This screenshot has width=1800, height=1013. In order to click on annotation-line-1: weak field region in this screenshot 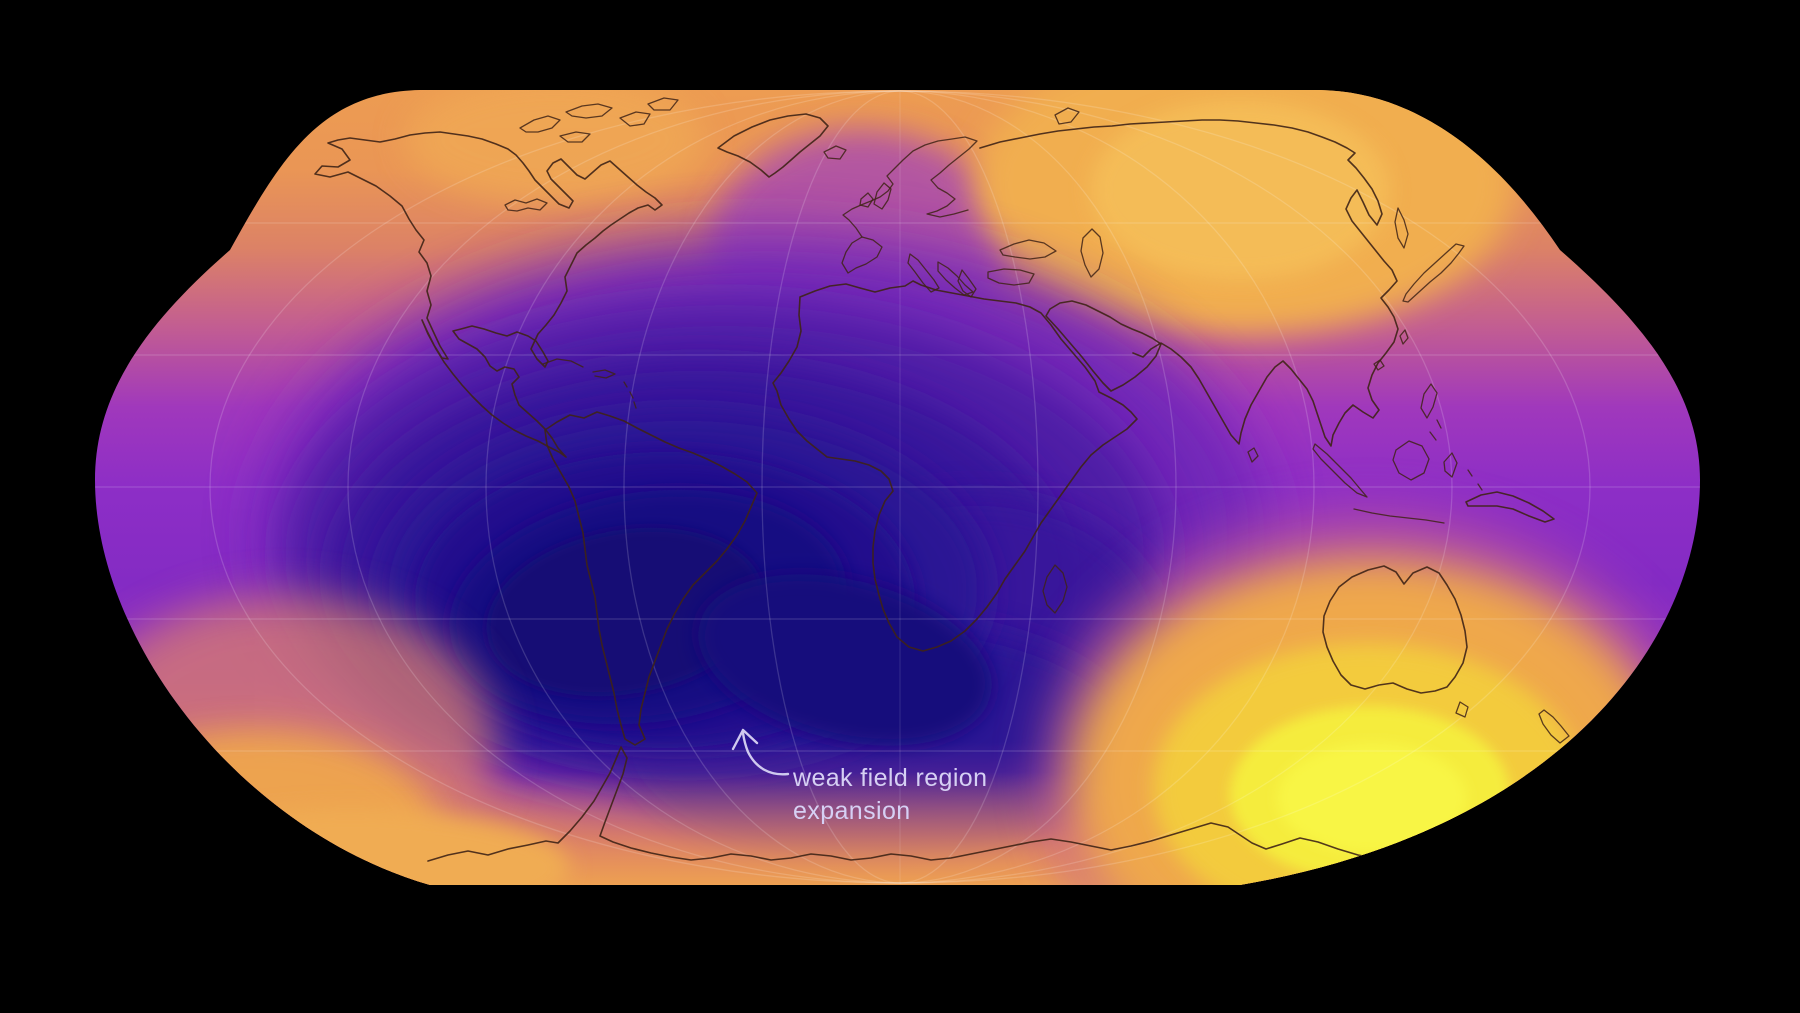, I will do `click(889, 778)`.